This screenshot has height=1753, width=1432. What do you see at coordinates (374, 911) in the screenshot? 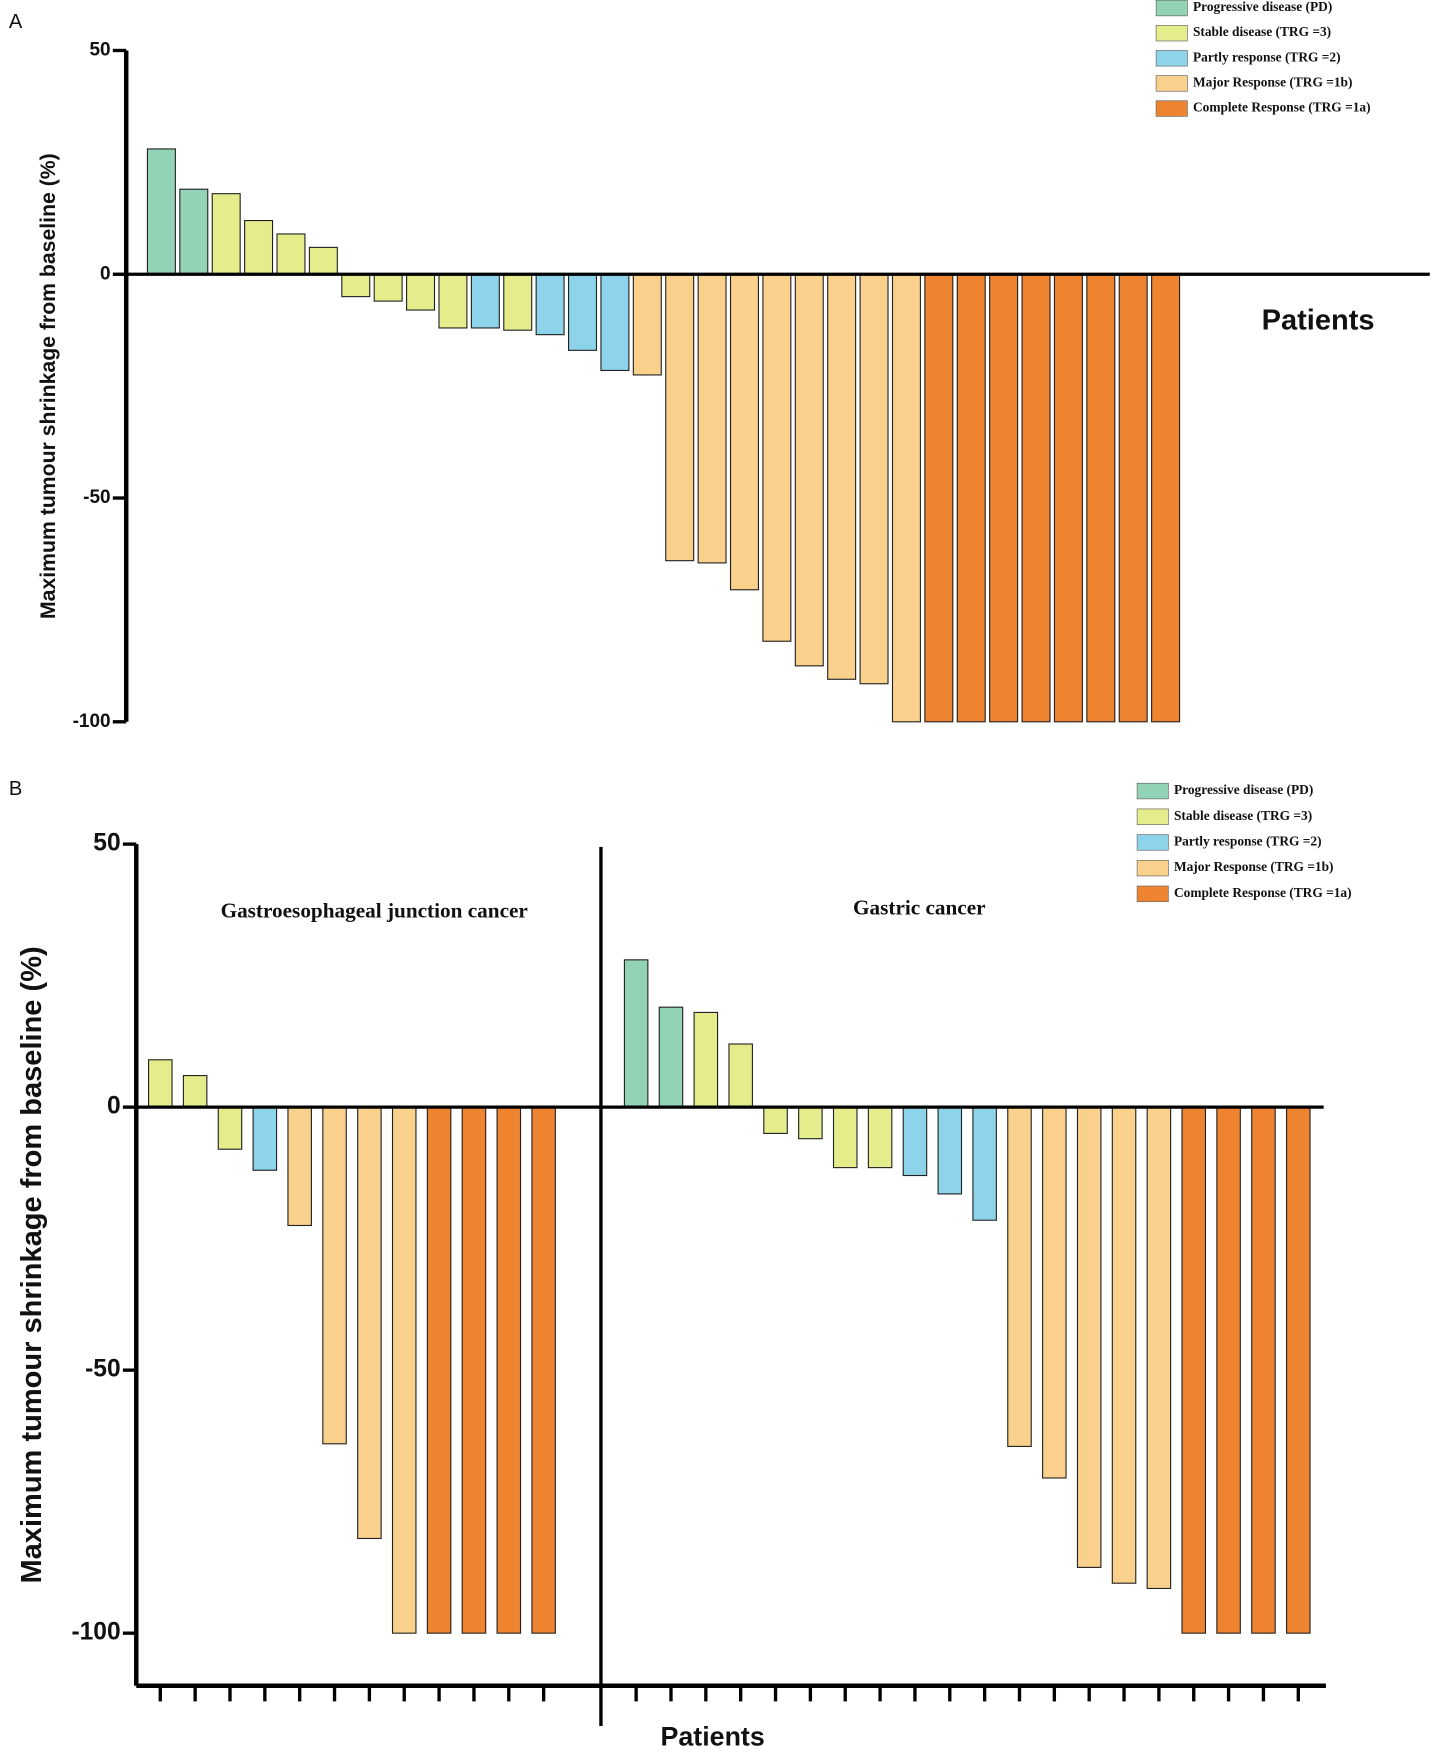
I see `panel-title: Gastroesophageal junction cancer` at bounding box center [374, 911].